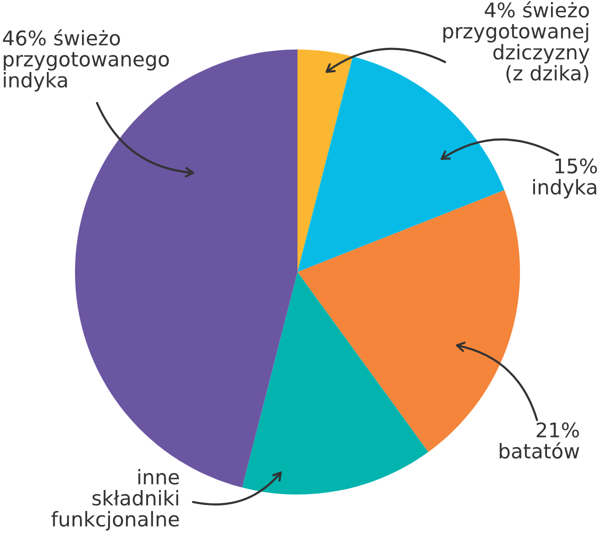  What do you see at coordinates (557, 430) in the screenshot?
I see `data-label: 21%` at bounding box center [557, 430].